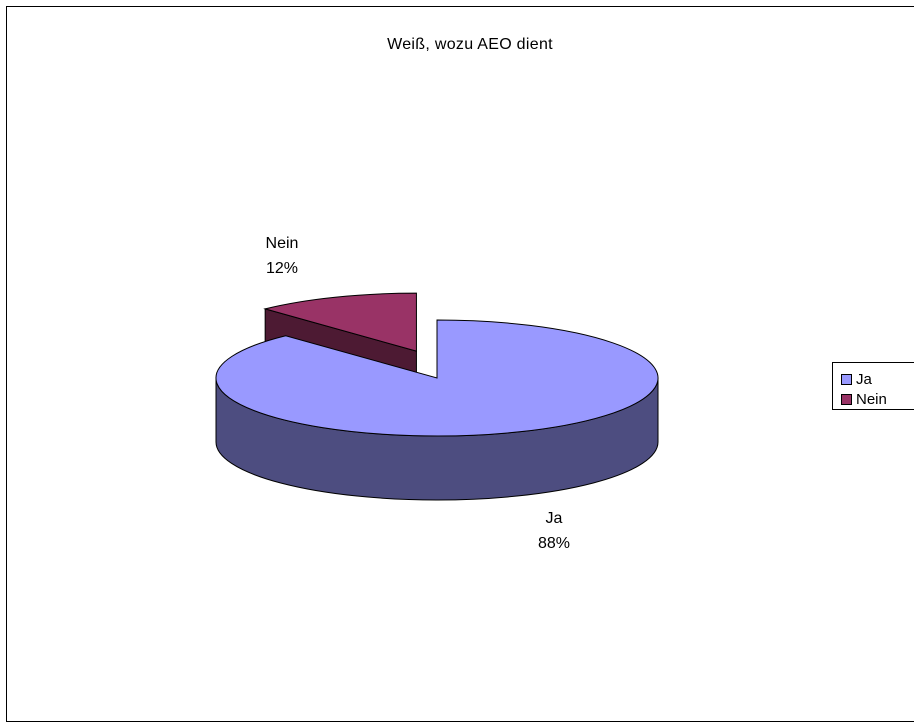  What do you see at coordinates (864, 379) in the screenshot?
I see `legend-label-ja: Ja` at bounding box center [864, 379].